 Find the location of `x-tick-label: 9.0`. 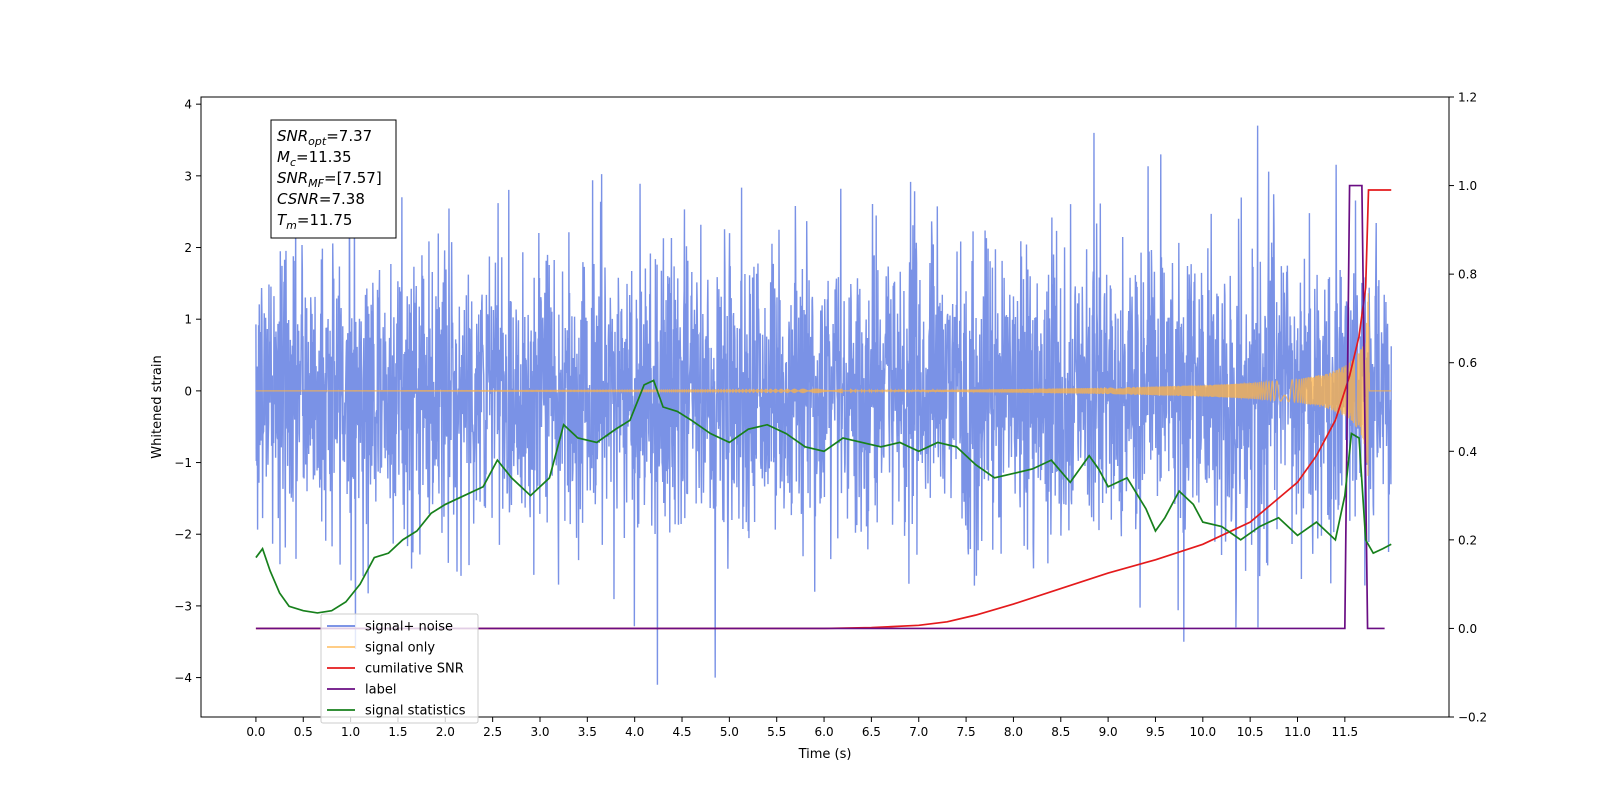

x-tick-label: 9.0 is located at coordinates (1108, 732).